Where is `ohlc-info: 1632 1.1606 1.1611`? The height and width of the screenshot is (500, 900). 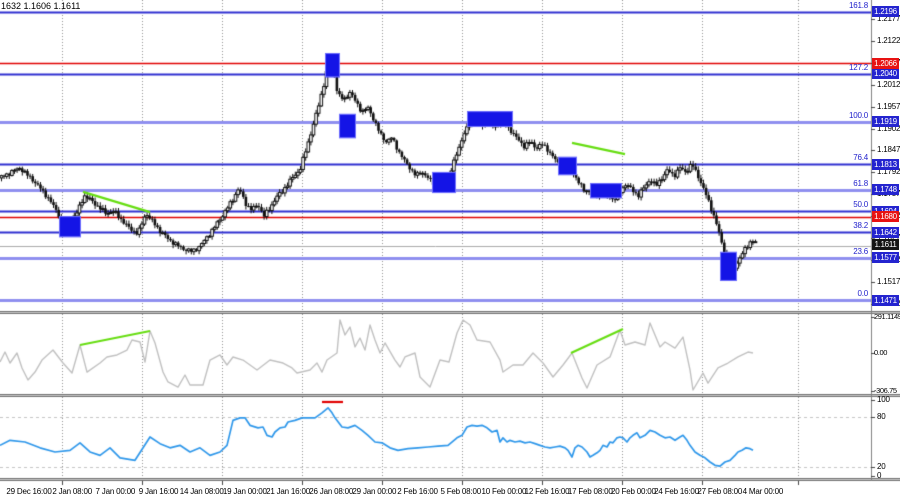 ohlc-info: 1632 1.1606 1.1611 is located at coordinates (41, 6).